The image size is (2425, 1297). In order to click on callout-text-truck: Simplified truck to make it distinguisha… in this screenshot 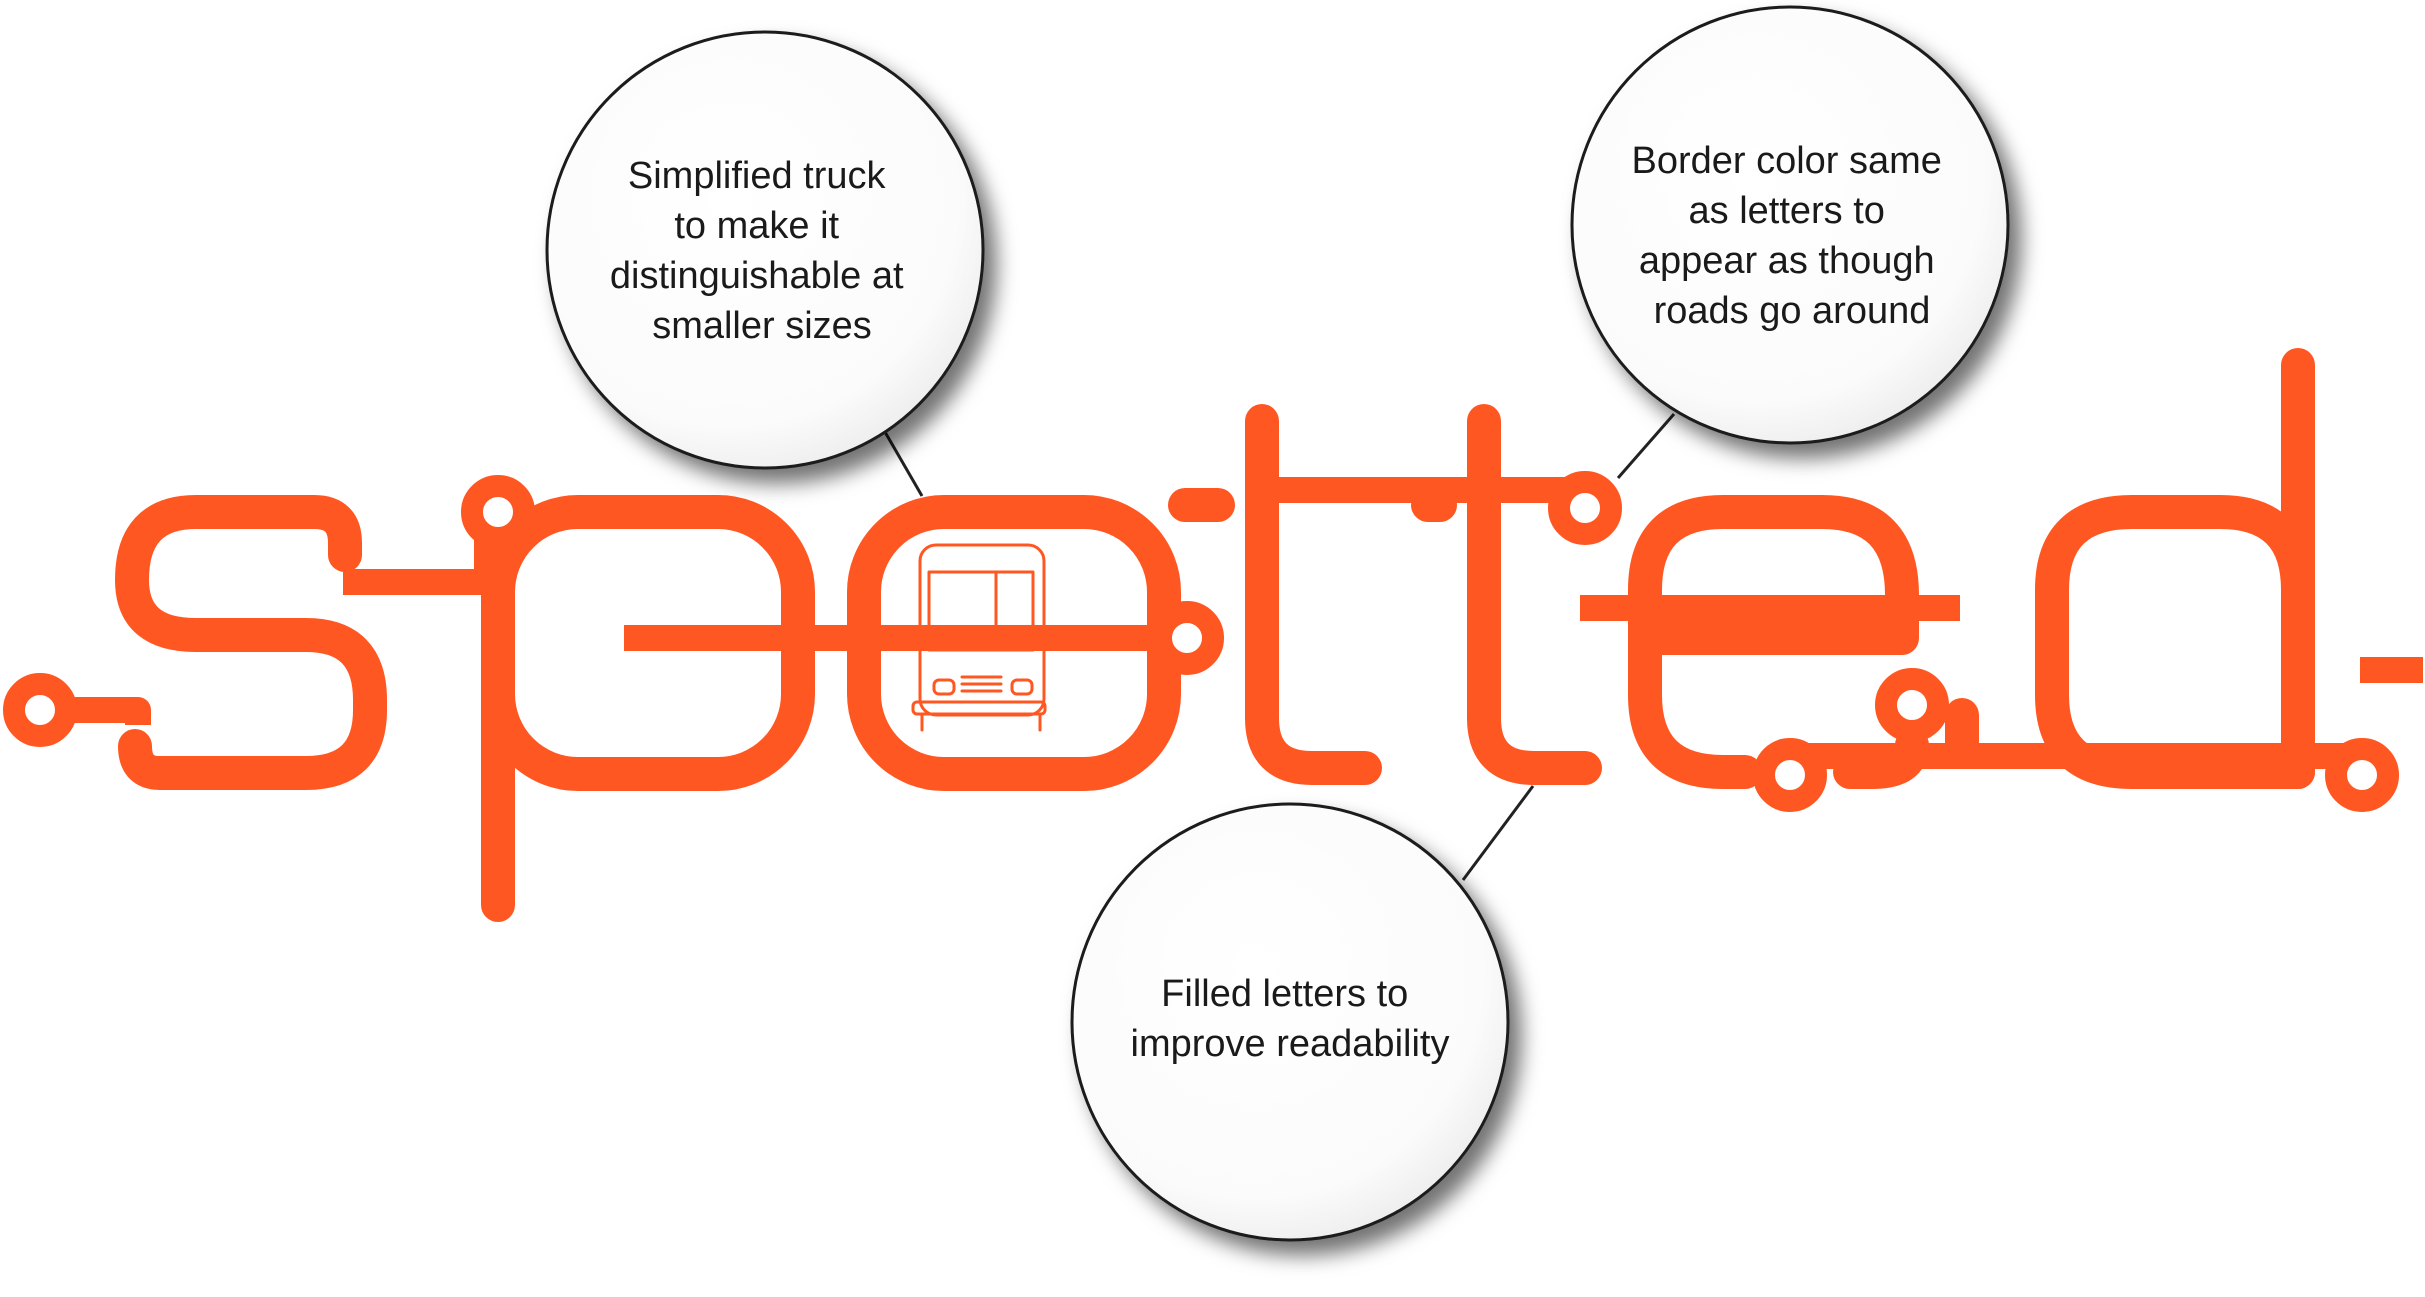, I will do `click(762, 251)`.